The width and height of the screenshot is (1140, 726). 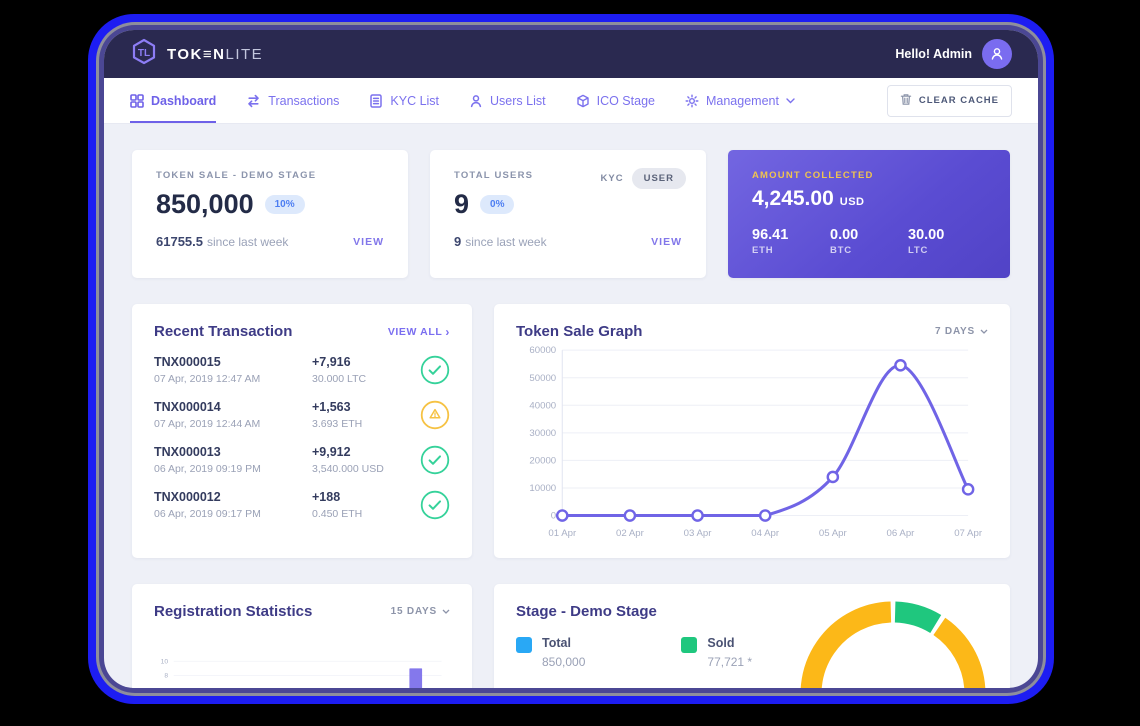 What do you see at coordinates (968, 533) in the screenshot?
I see `svg-text: 07 Apr` at bounding box center [968, 533].